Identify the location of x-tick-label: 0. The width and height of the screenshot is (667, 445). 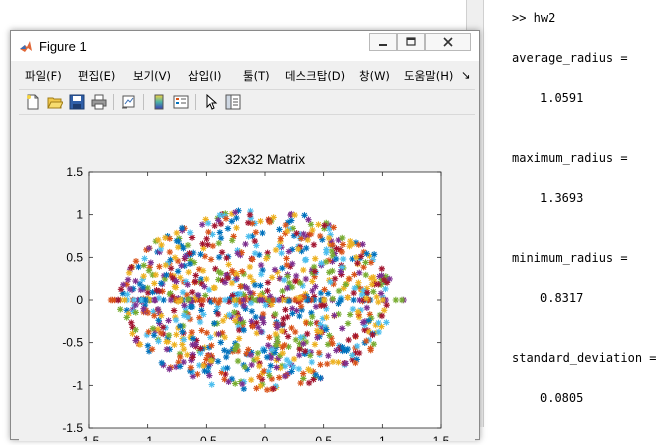
(265, 437).